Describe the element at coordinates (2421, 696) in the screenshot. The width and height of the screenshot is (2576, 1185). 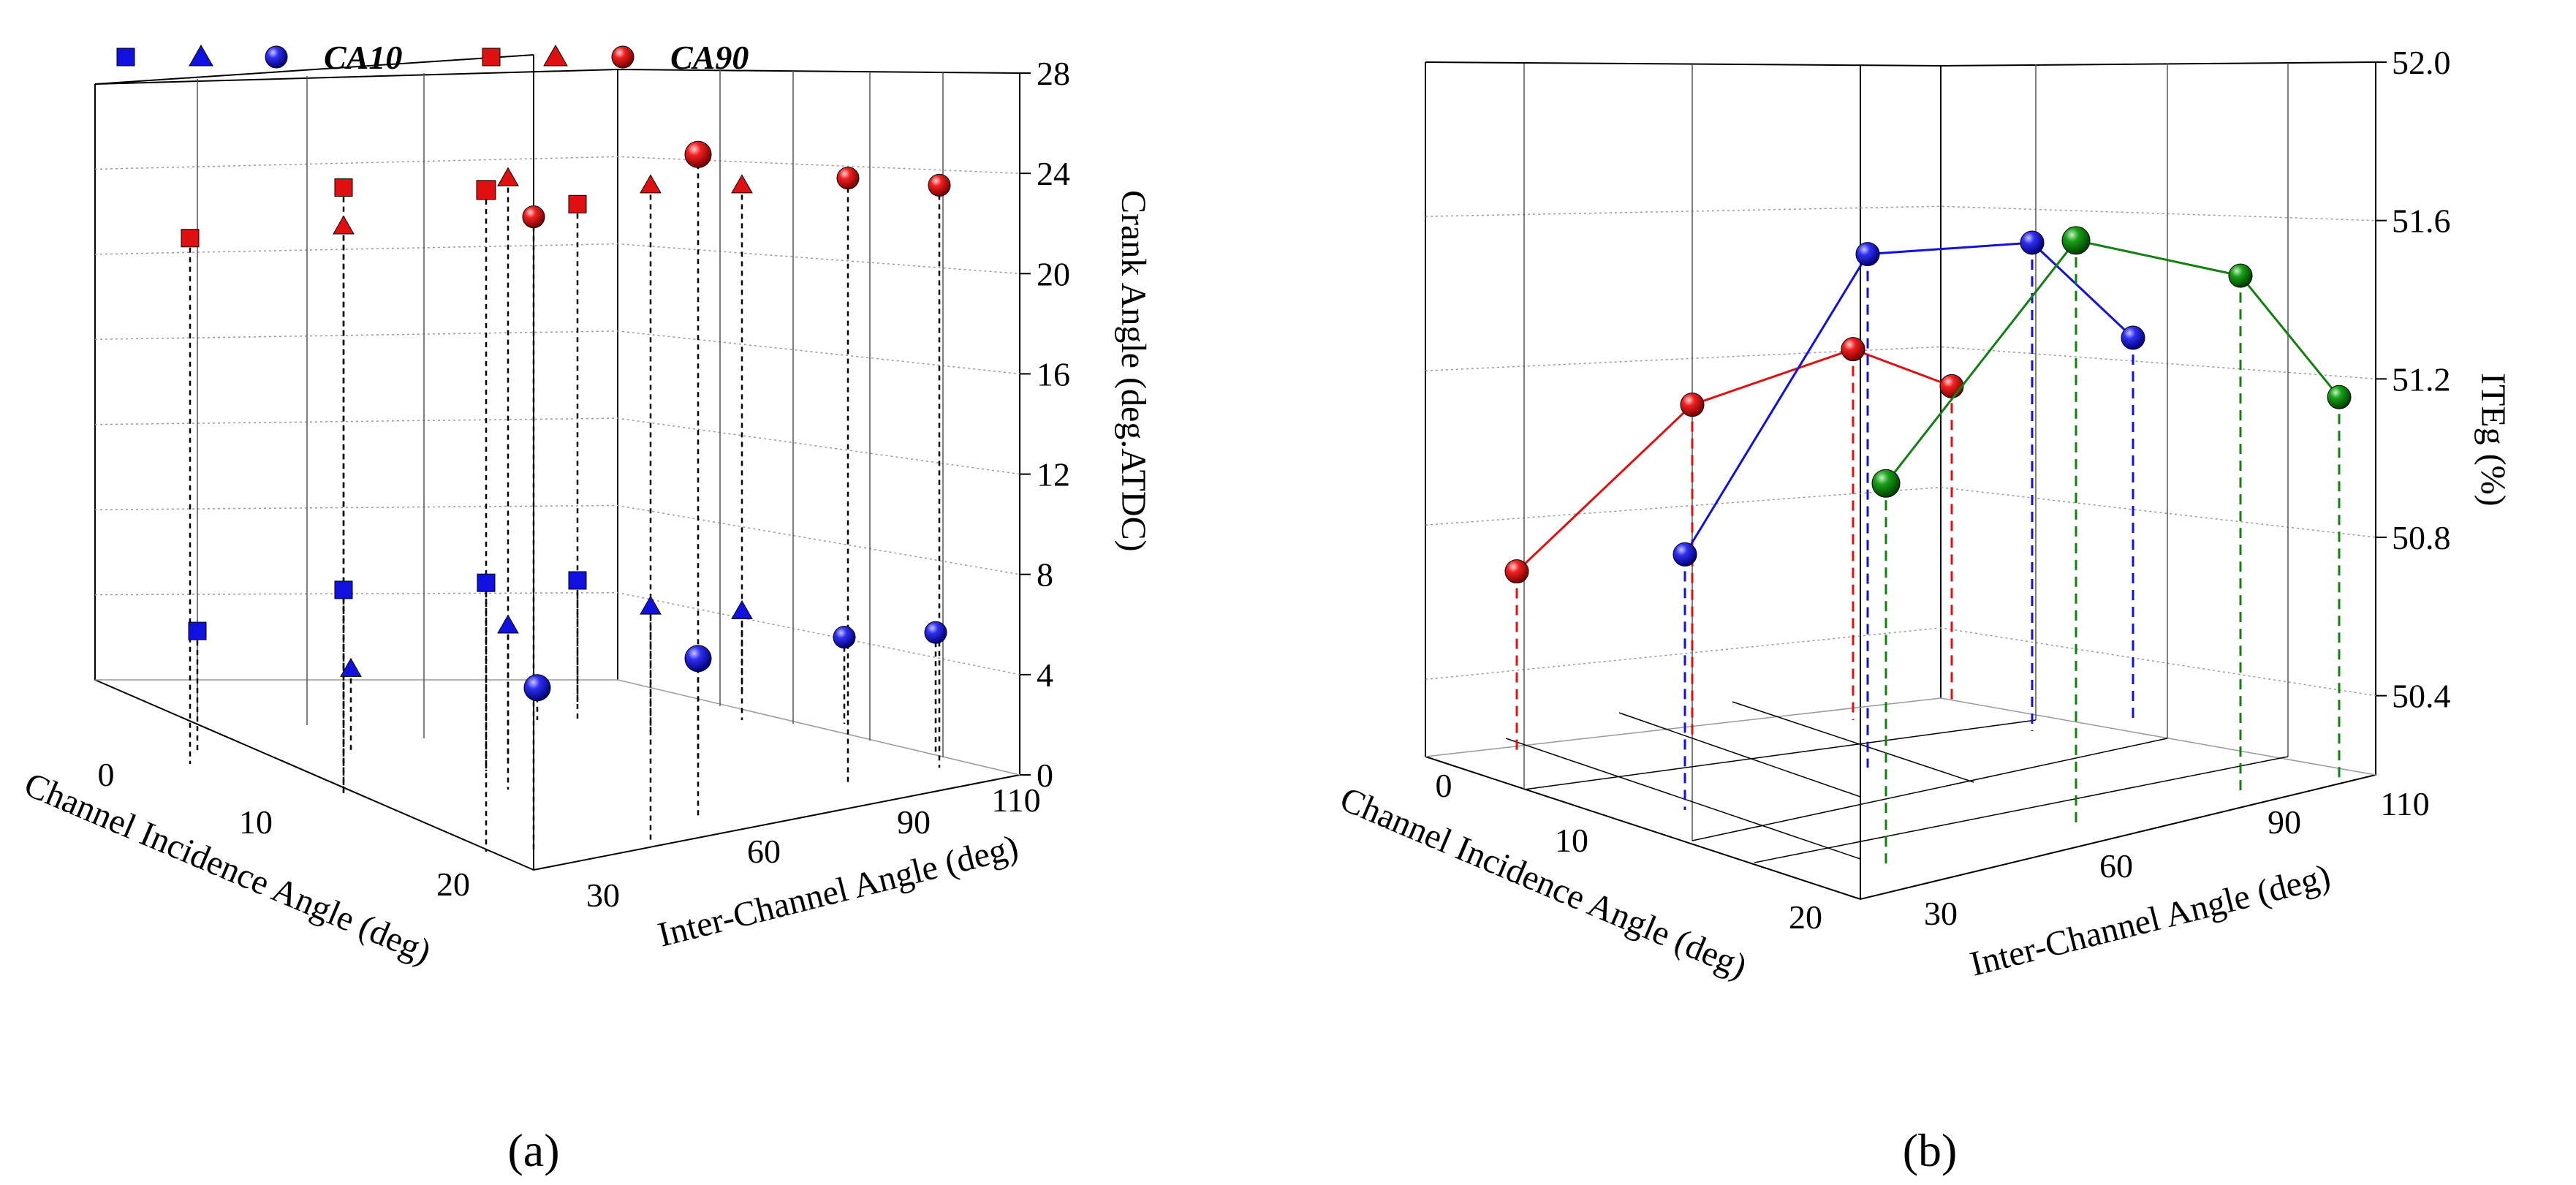
I see `panel-b-ztick-label: 50.4` at that location.